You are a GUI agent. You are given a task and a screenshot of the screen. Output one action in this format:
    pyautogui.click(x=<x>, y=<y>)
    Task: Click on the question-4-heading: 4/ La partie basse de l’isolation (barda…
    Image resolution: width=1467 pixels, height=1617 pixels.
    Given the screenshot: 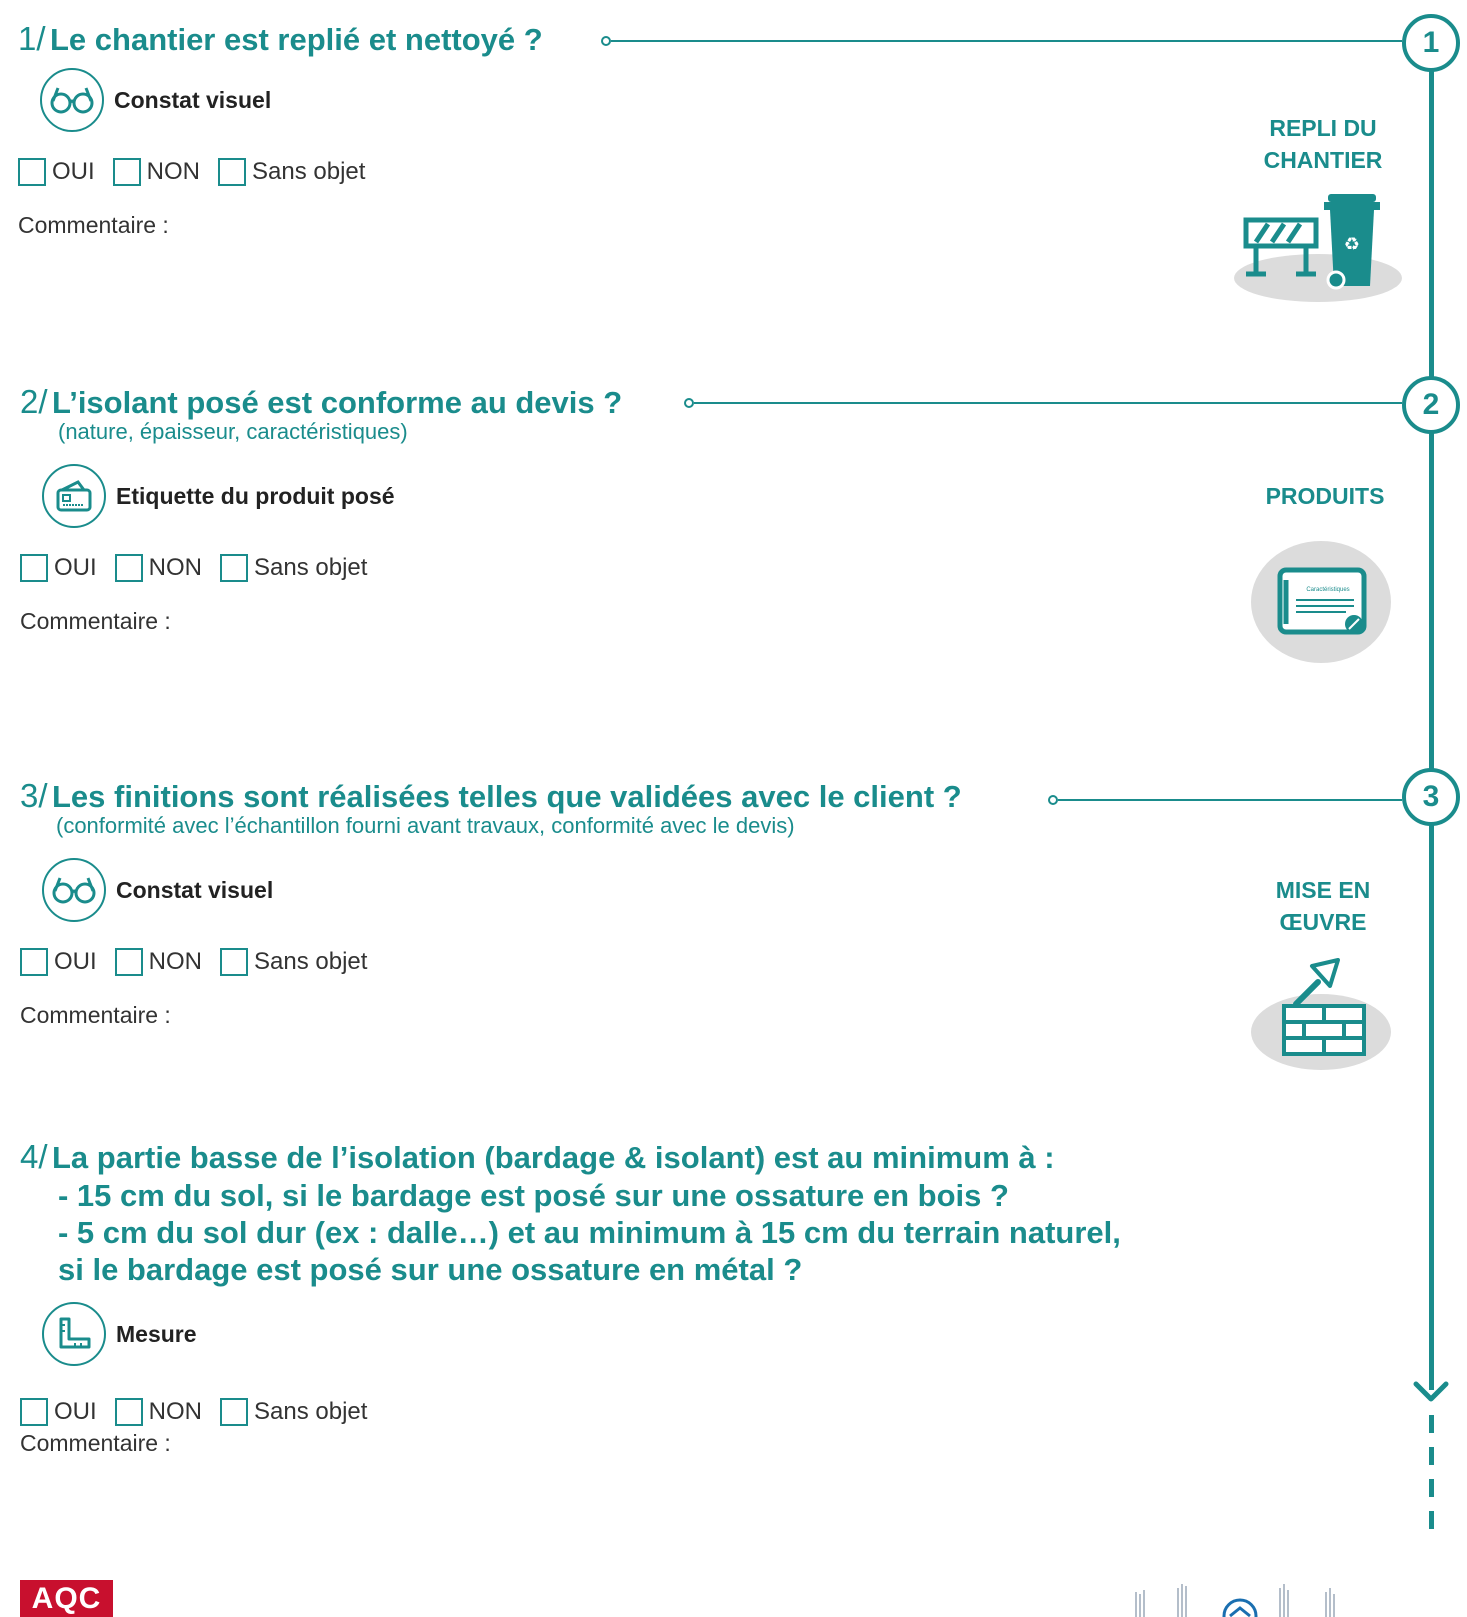 What is the action you would take?
    pyautogui.click(x=537, y=1157)
    